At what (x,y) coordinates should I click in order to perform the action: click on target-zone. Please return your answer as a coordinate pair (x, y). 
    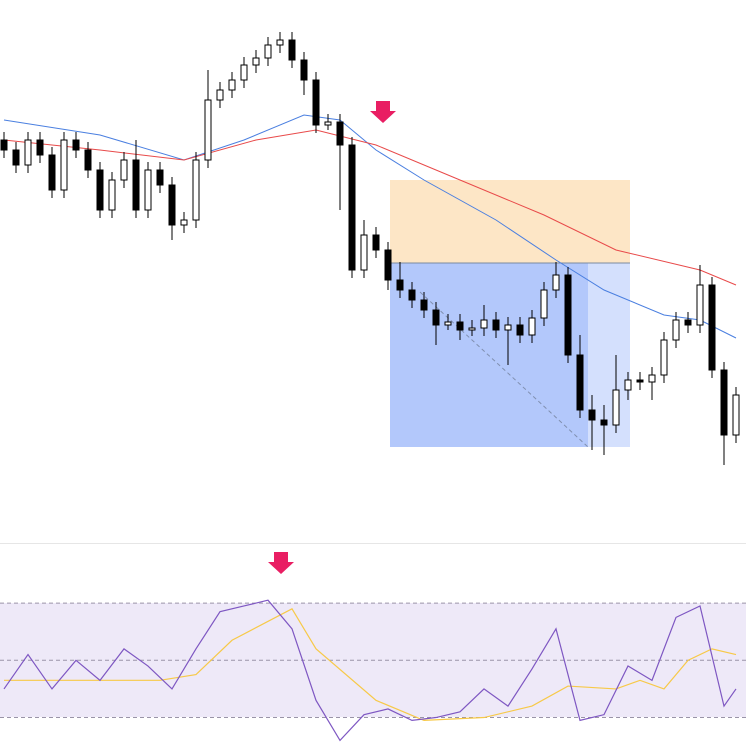
    Looking at the image, I should click on (510, 221).